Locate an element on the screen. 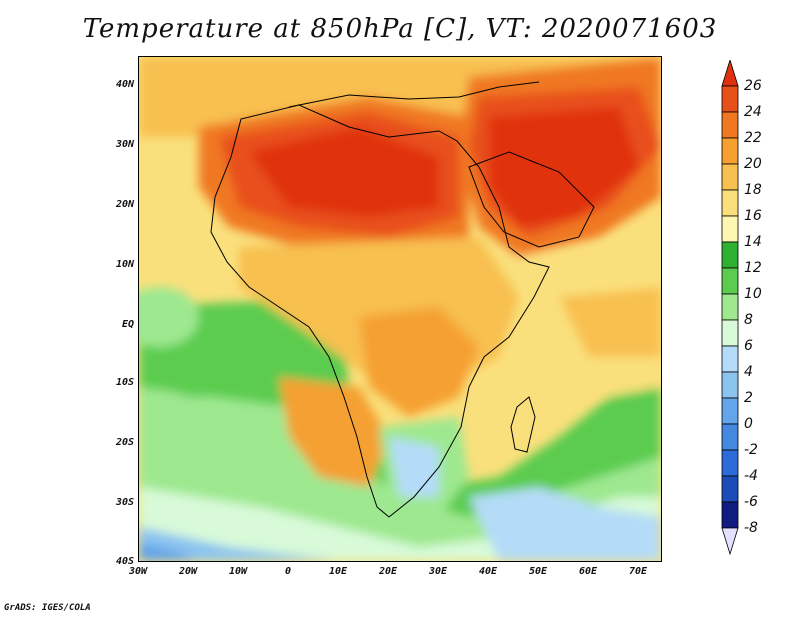  lat-label-10n: 10N is located at coordinates (124, 264).